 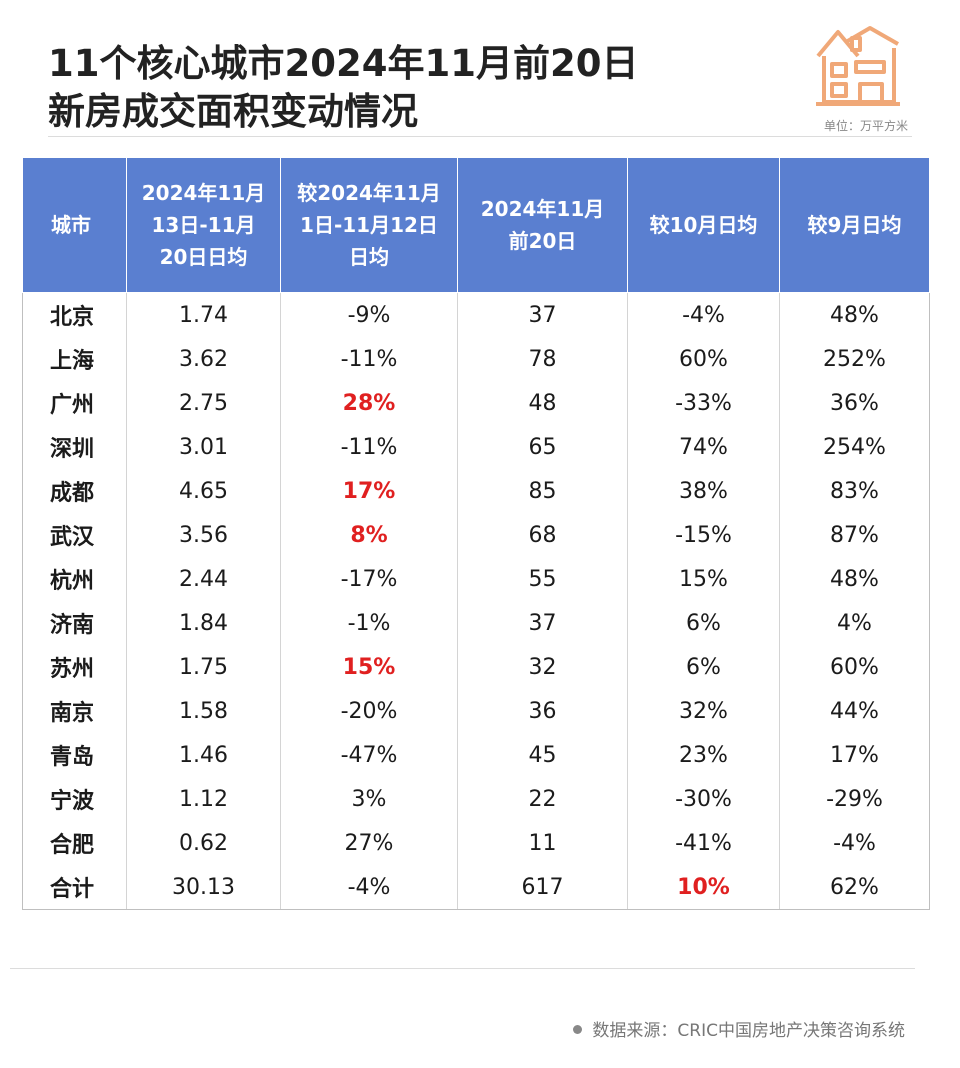 I want to click on value-cell: 36%, so click(x=854, y=403).